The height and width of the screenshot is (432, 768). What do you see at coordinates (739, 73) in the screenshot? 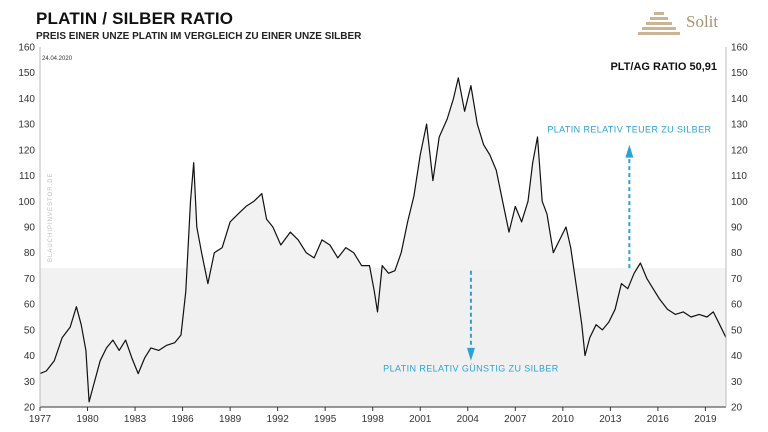
I see `y-tick-label-right: 150` at bounding box center [739, 73].